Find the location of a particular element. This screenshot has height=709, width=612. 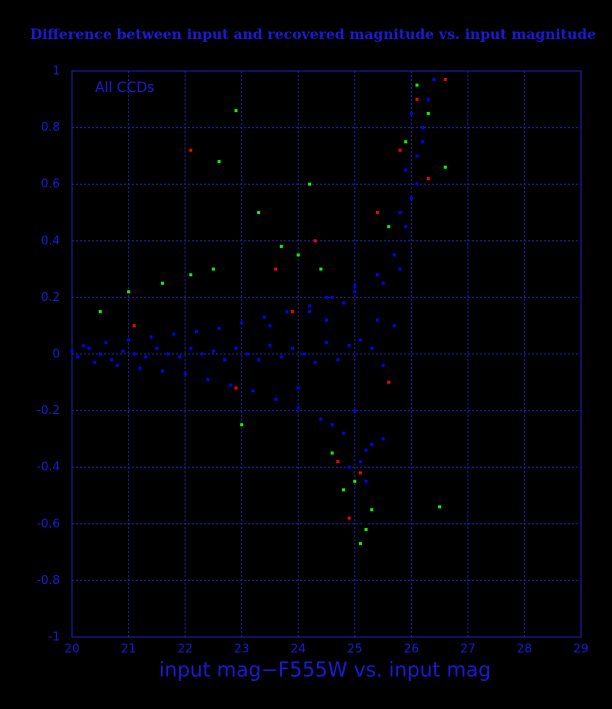

y-tick-label: 1 is located at coordinates (56, 71).